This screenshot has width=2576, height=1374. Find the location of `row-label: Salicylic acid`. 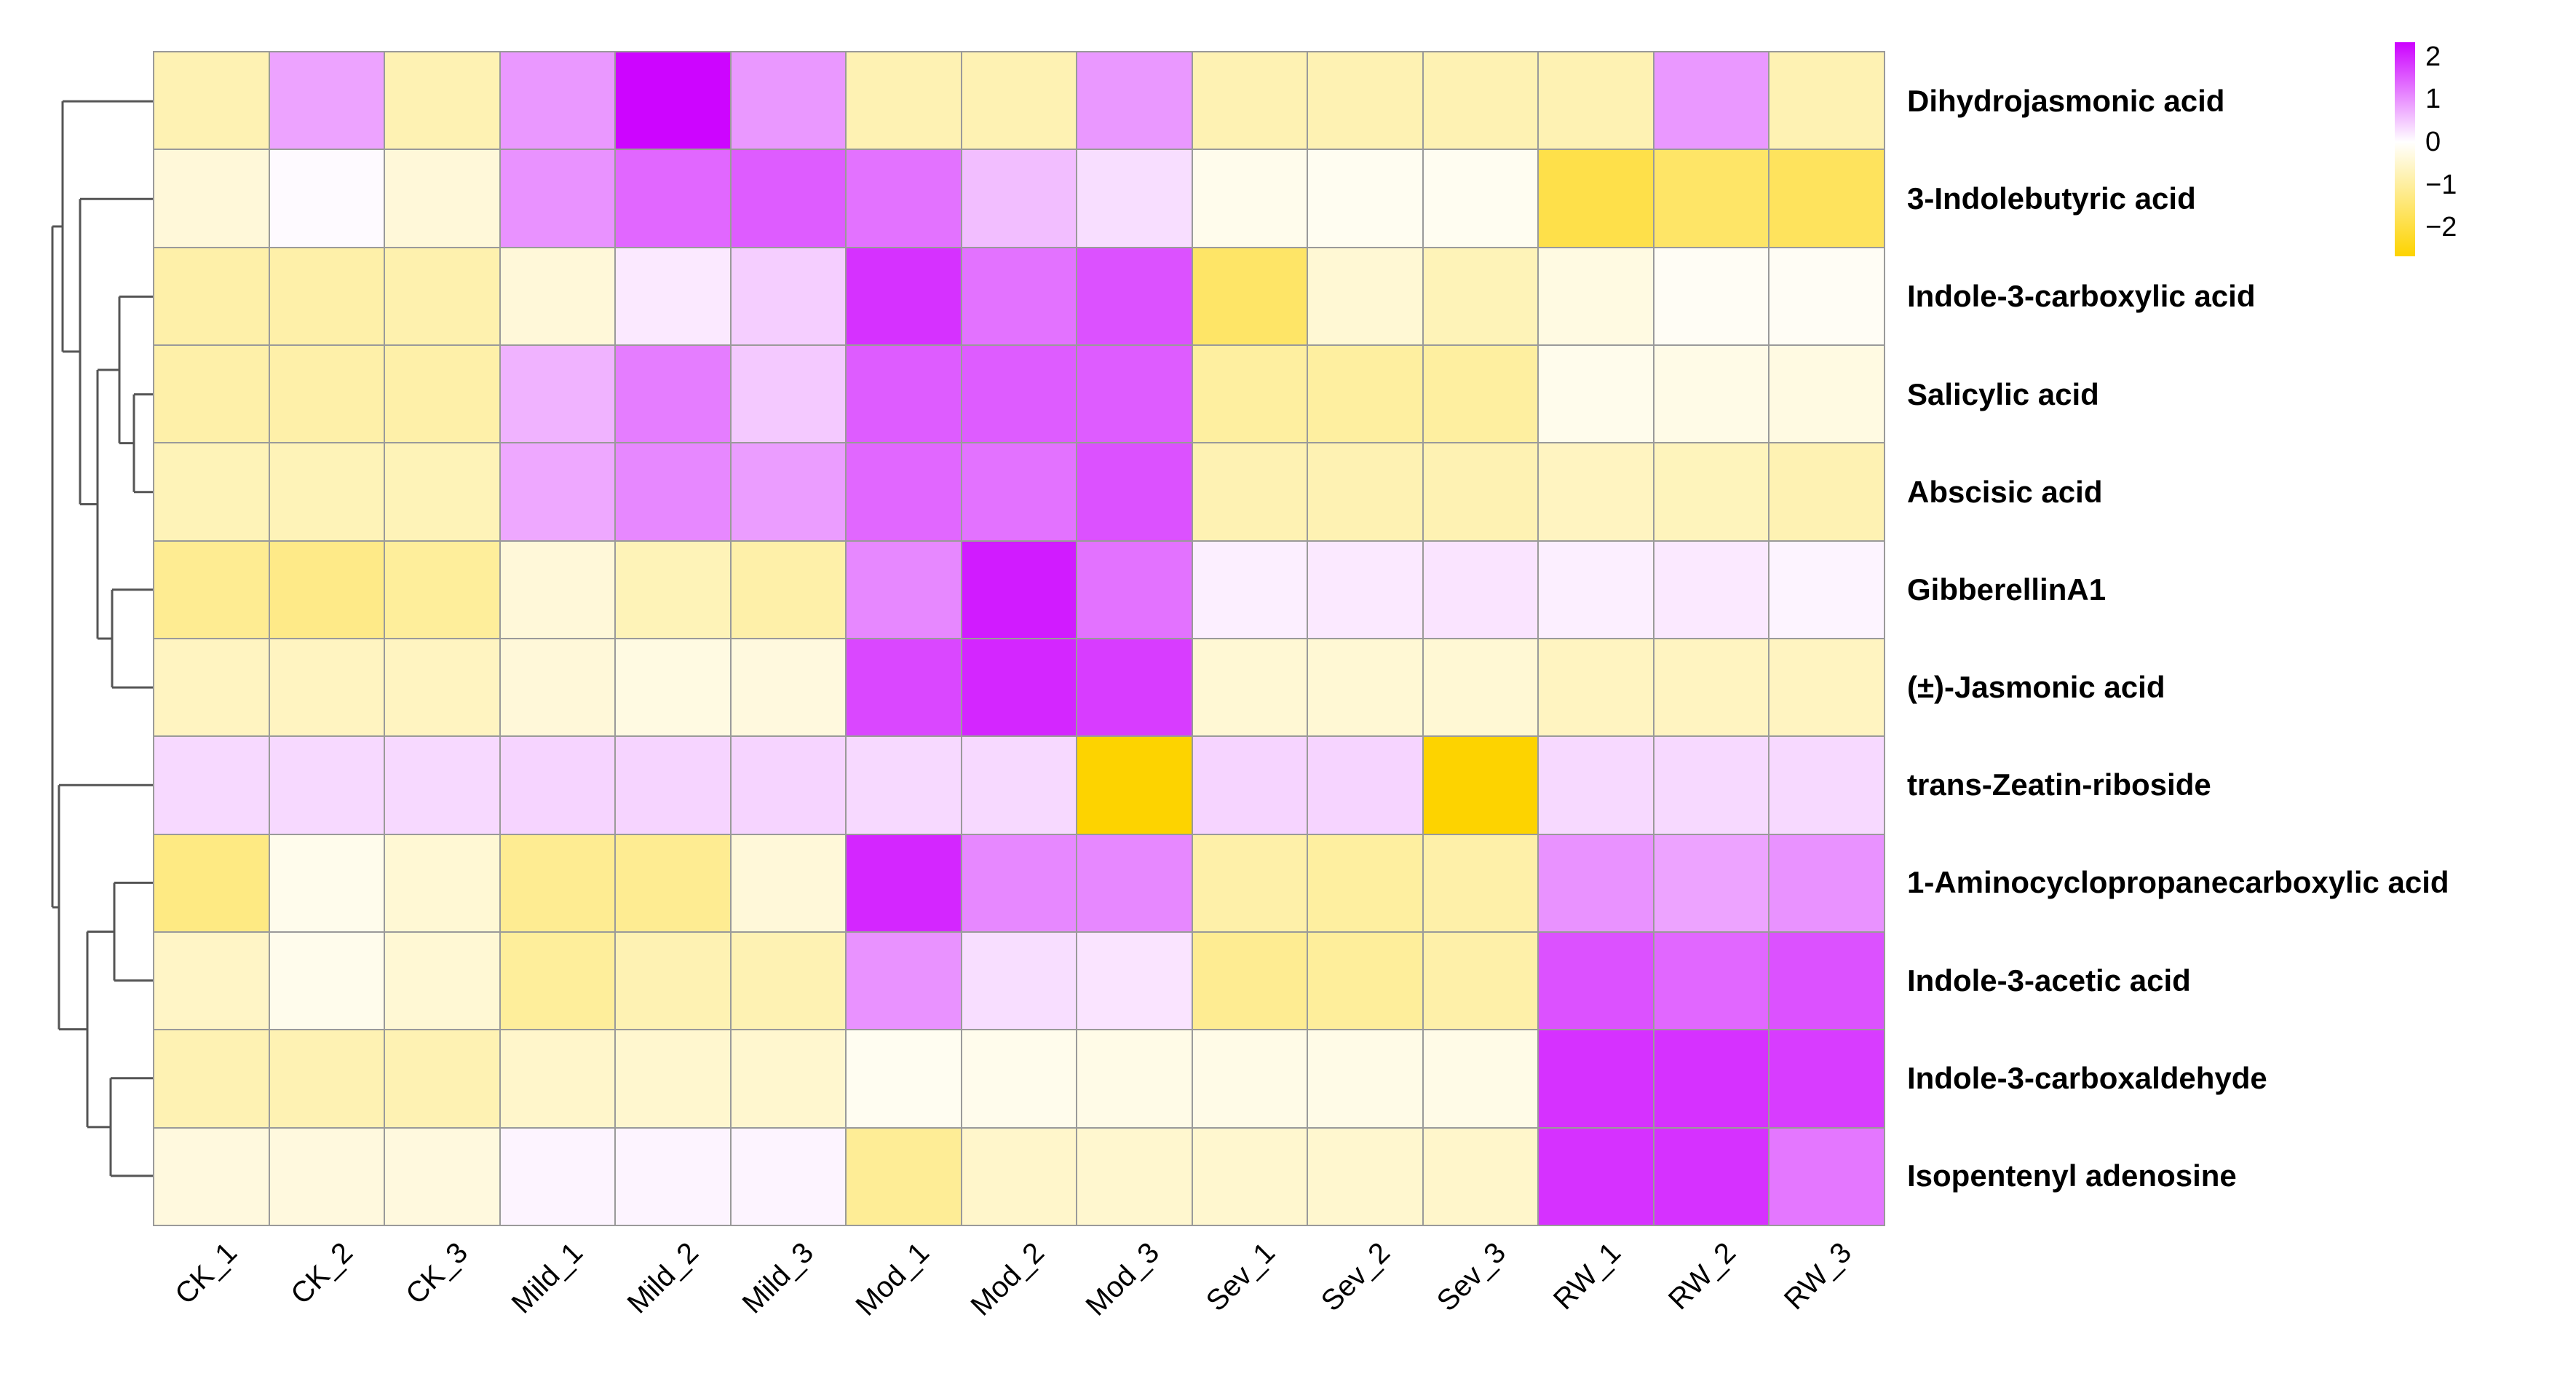

row-label: Salicylic acid is located at coordinates (2003, 393).